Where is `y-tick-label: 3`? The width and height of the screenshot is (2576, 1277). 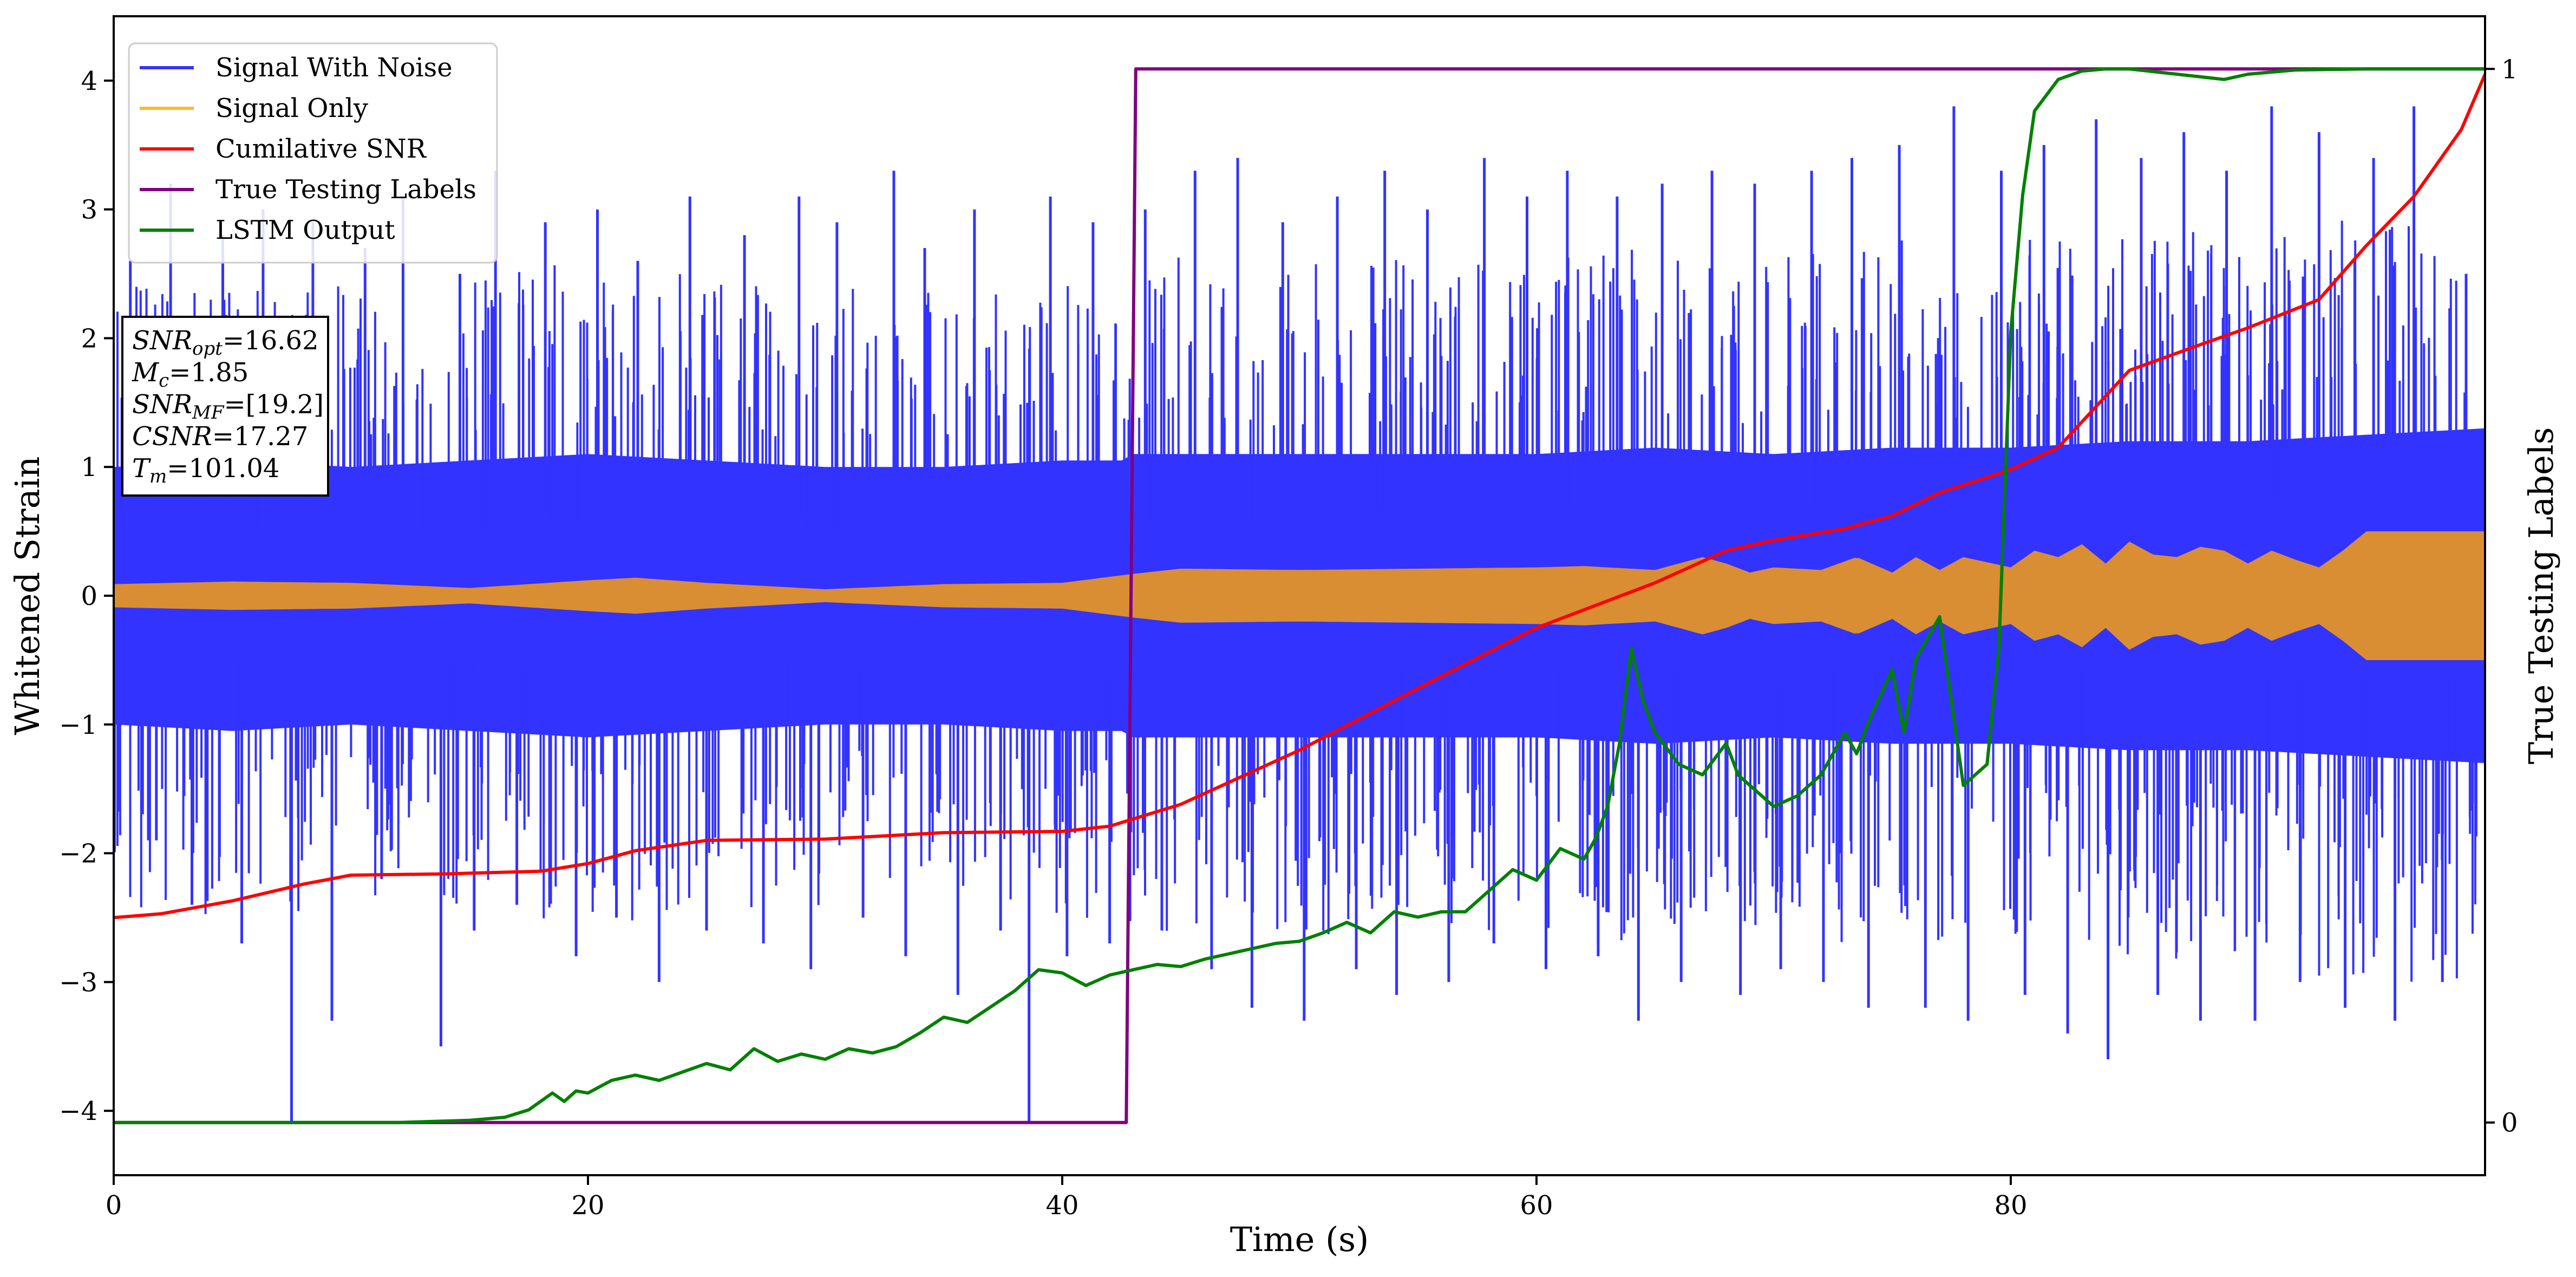
y-tick-label: 3 is located at coordinates (89, 210).